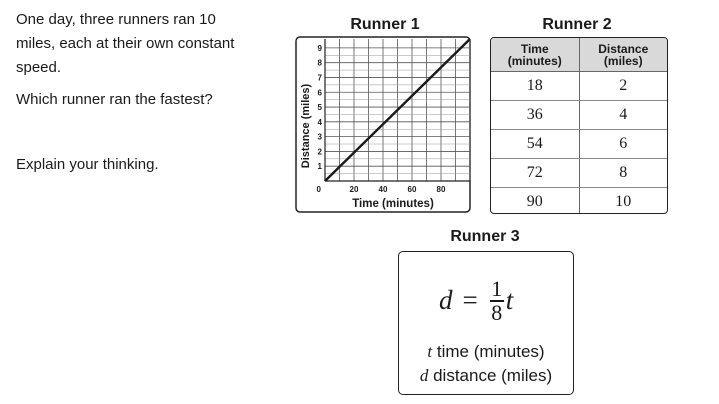 This screenshot has width=719, height=404. I want to click on fraction-denominator: 8, so click(497, 312).